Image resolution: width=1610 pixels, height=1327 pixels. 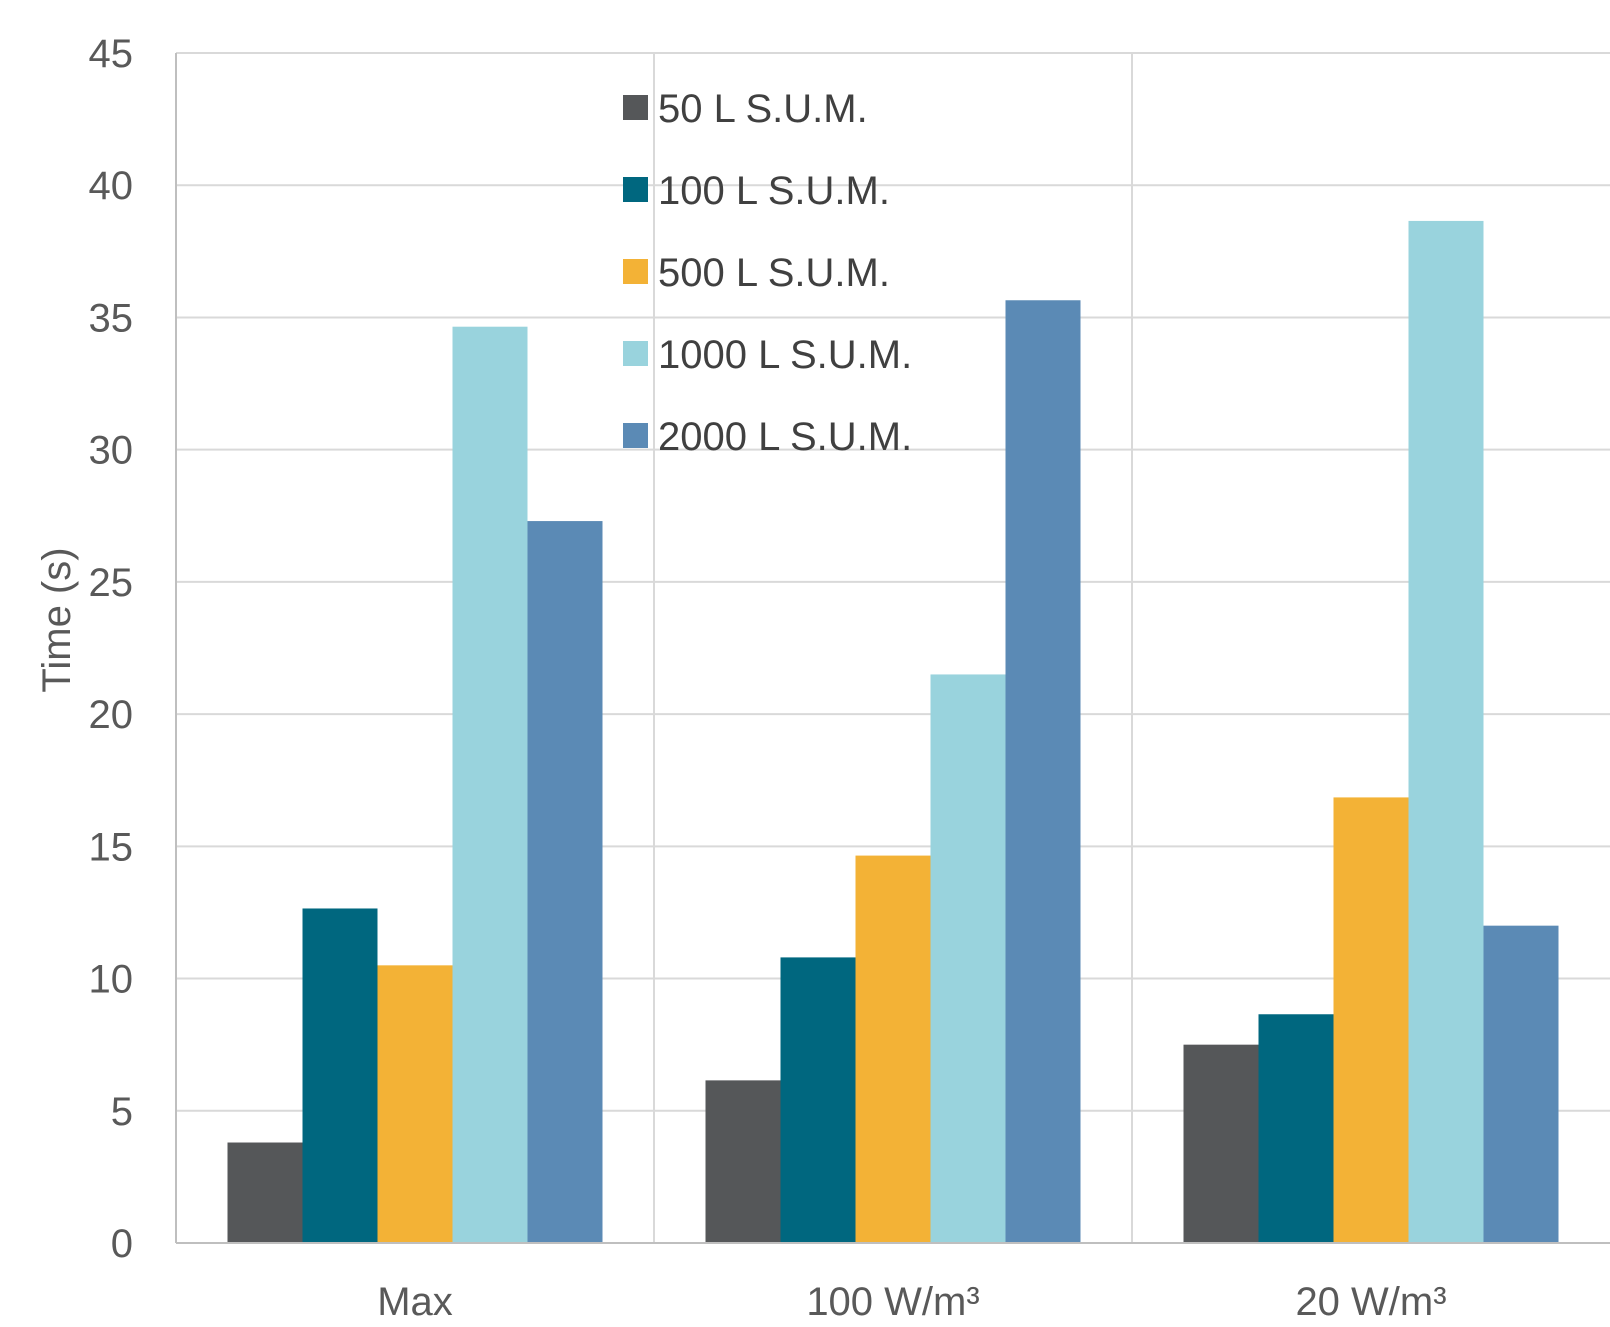 I want to click on y-tick-label: 35, so click(x=111, y=318).